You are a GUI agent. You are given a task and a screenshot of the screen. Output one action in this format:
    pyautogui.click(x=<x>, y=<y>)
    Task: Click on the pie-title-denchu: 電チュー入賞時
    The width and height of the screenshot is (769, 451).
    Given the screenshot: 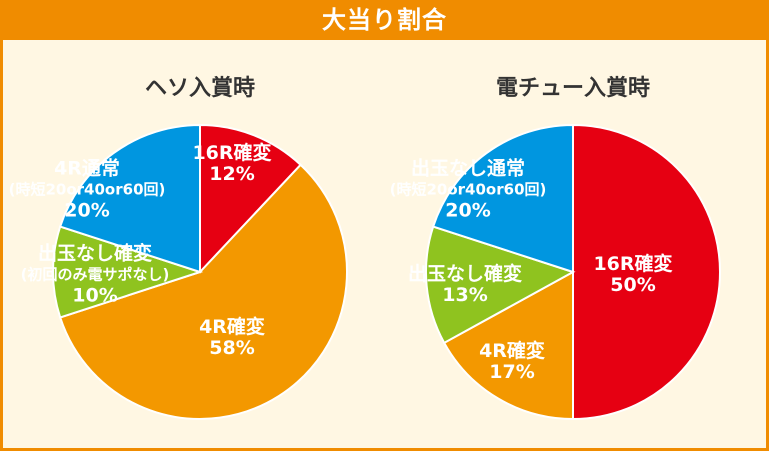 What is the action you would take?
    pyautogui.click(x=572, y=88)
    